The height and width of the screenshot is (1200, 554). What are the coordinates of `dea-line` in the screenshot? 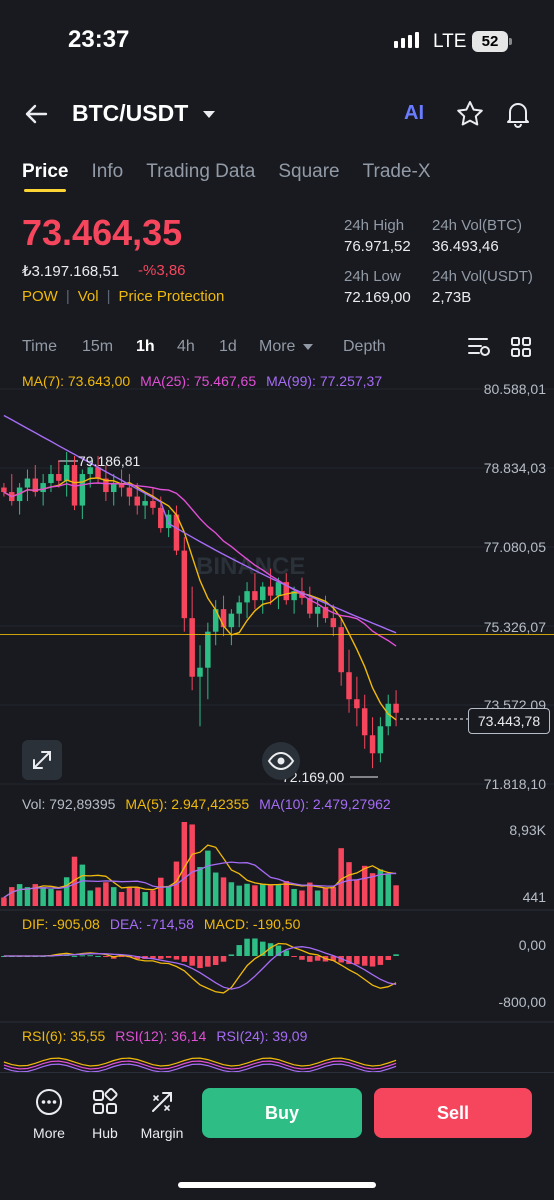 It's located at (200, 968).